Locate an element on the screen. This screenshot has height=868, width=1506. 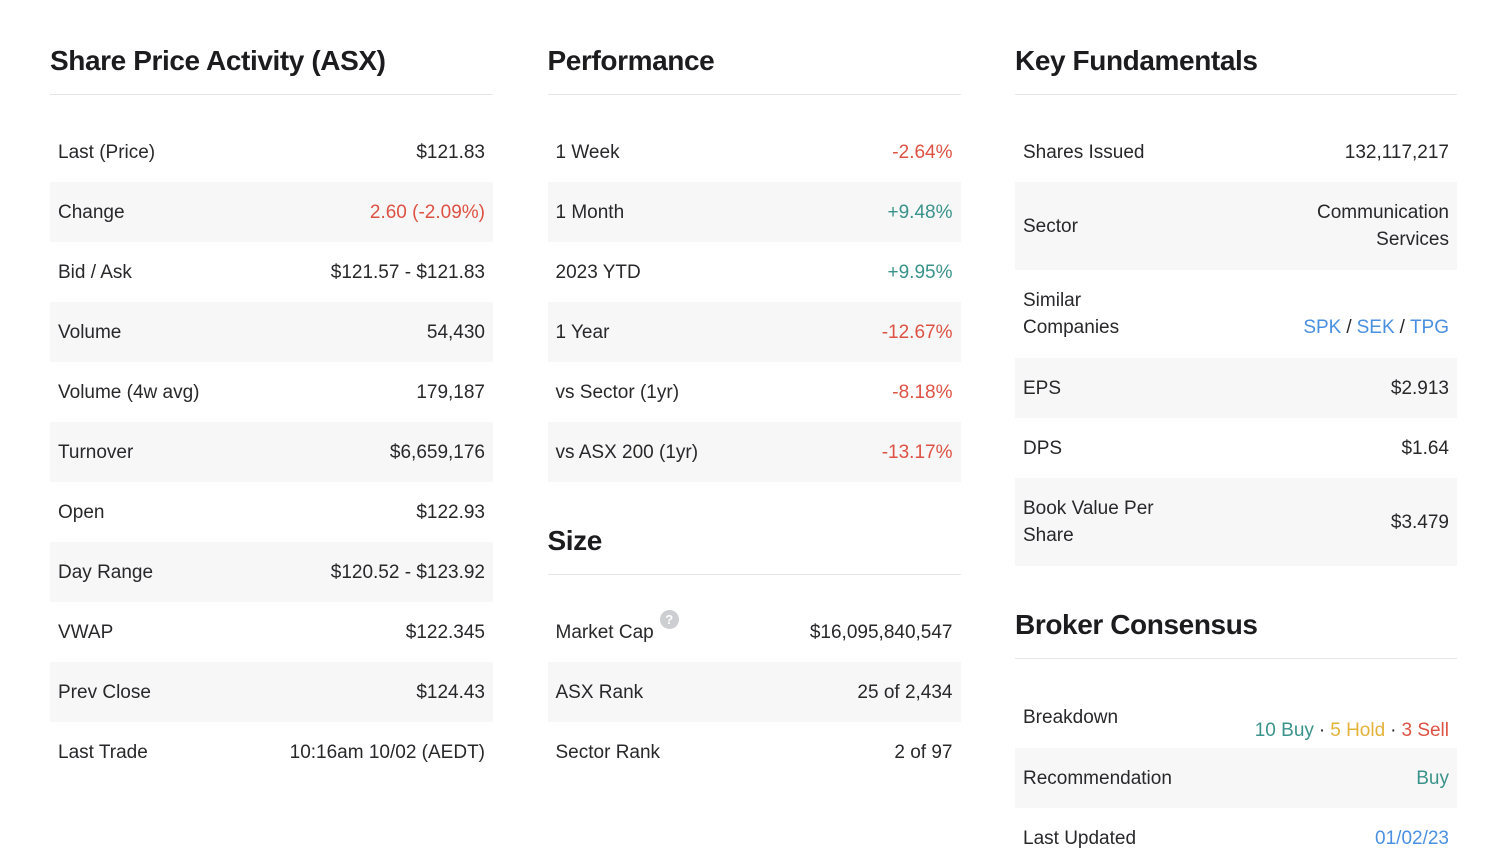
row-1-month: 1 Month +9.48% is located at coordinates (754, 212).